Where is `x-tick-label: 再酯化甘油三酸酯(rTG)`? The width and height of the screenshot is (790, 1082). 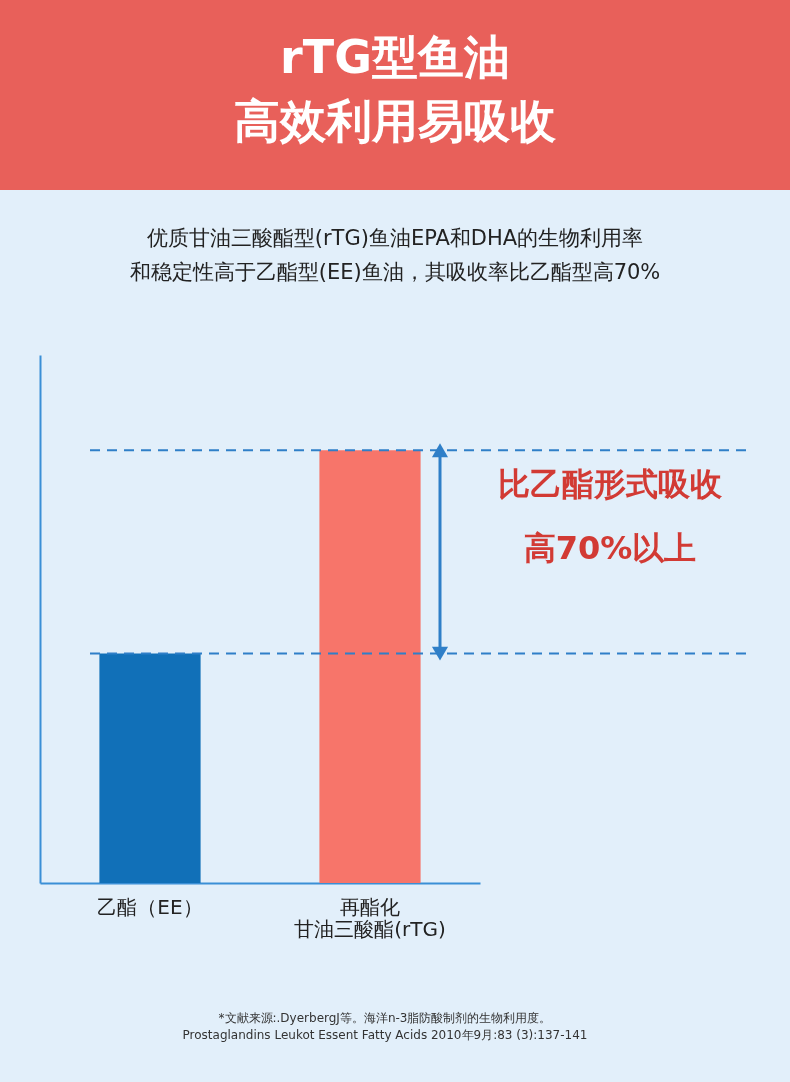
x-tick-label: 再酯化甘油三酸酯(rTG) is located at coordinates (370, 917).